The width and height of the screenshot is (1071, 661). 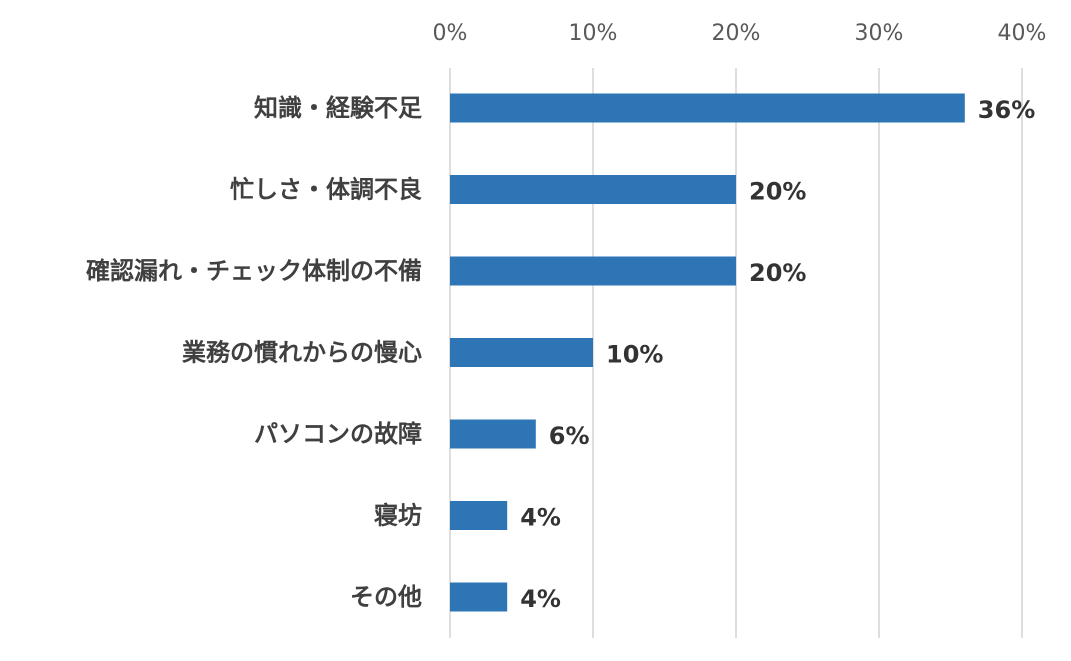 What do you see at coordinates (879, 33) in the screenshot?
I see `x-tick-label: 30%` at bounding box center [879, 33].